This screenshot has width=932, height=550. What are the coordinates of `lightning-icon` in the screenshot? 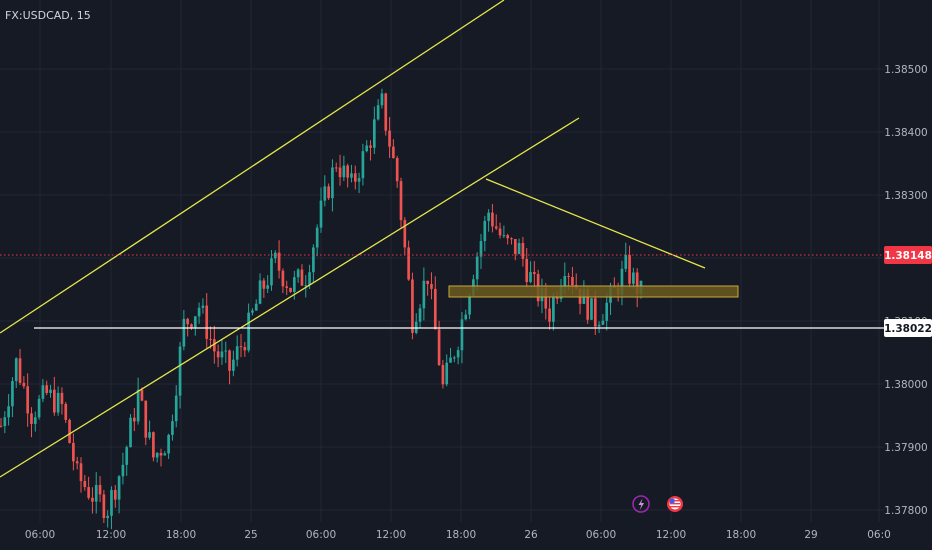 It's located at (641, 504).